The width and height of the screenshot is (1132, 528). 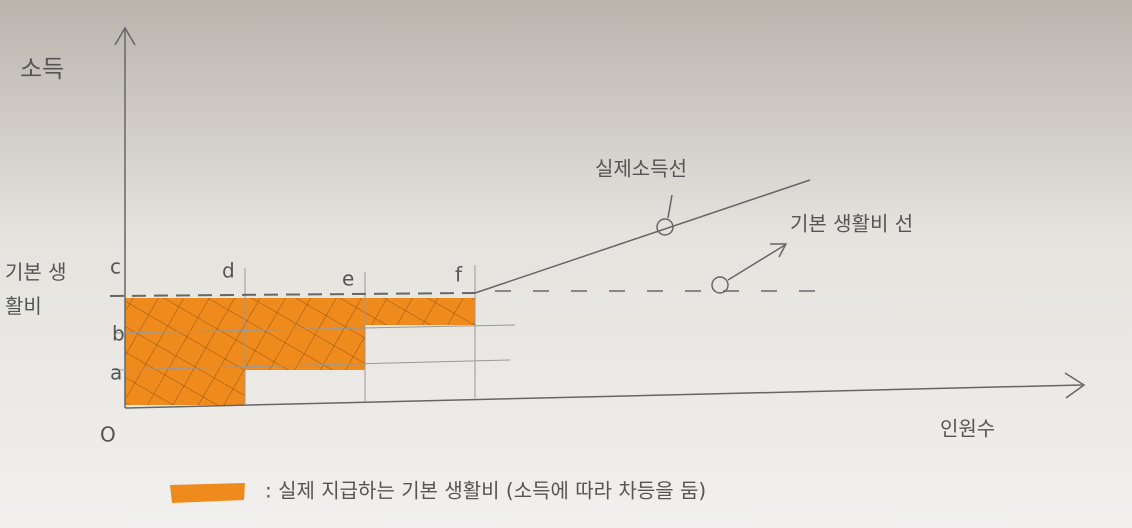 What do you see at coordinates (459, 275) in the screenshot?
I see `point-f: f` at bounding box center [459, 275].